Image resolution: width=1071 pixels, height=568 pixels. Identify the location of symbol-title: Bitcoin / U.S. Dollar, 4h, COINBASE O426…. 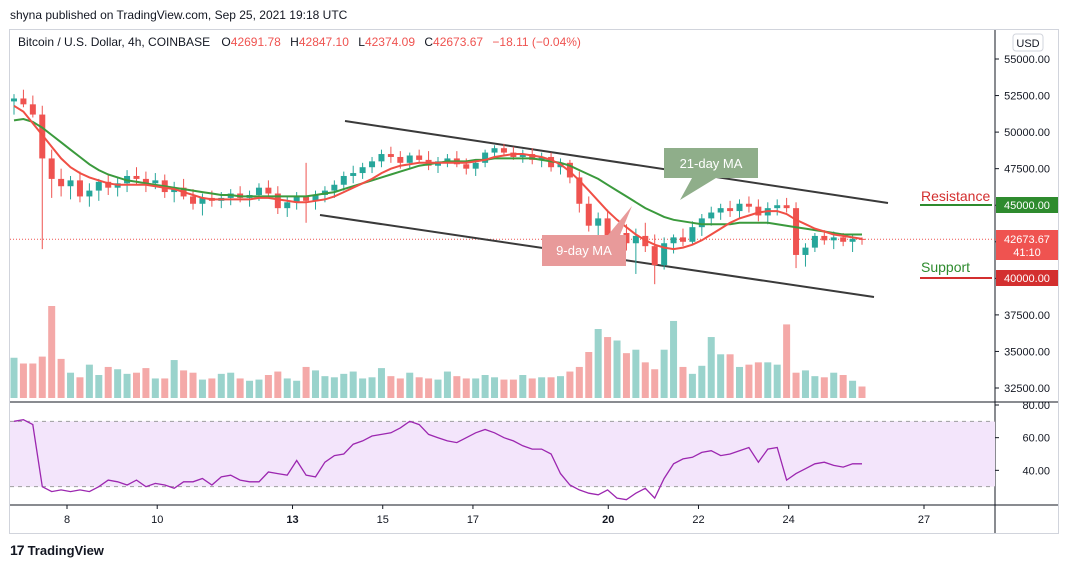
(299, 42).